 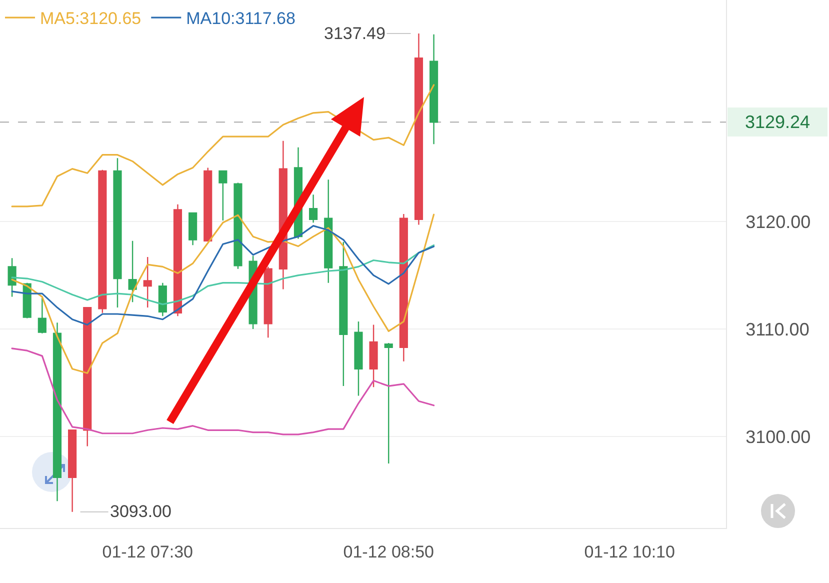 I want to click on ref-line-label: 3129.24, so click(x=777, y=122).